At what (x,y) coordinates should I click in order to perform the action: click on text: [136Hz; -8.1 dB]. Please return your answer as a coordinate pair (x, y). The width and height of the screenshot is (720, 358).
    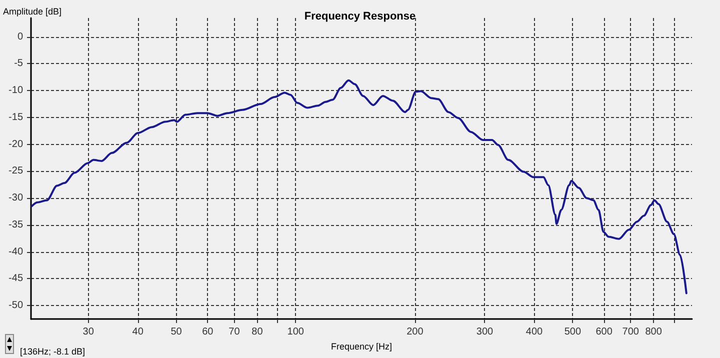
    Looking at the image, I should click on (53, 351).